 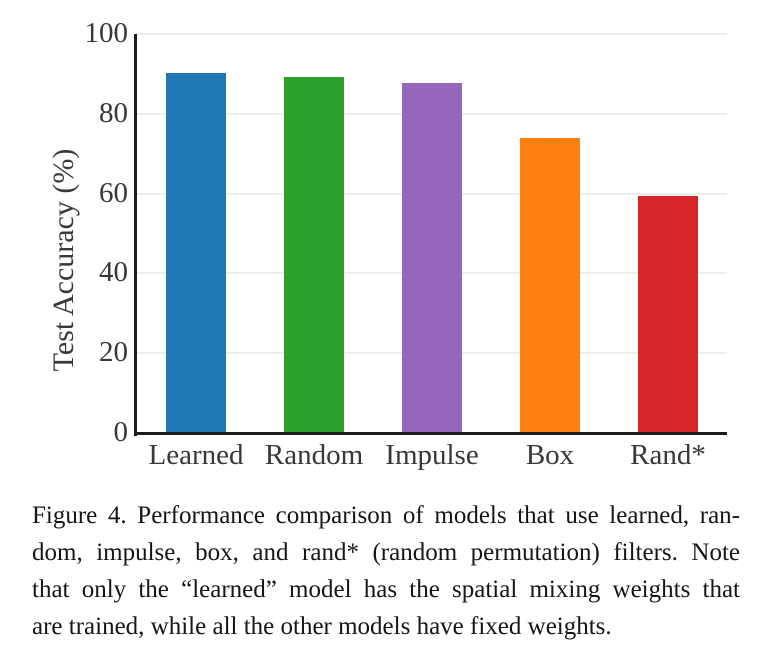 What do you see at coordinates (113, 272) in the screenshot?
I see `y-tick-label-40: 40` at bounding box center [113, 272].